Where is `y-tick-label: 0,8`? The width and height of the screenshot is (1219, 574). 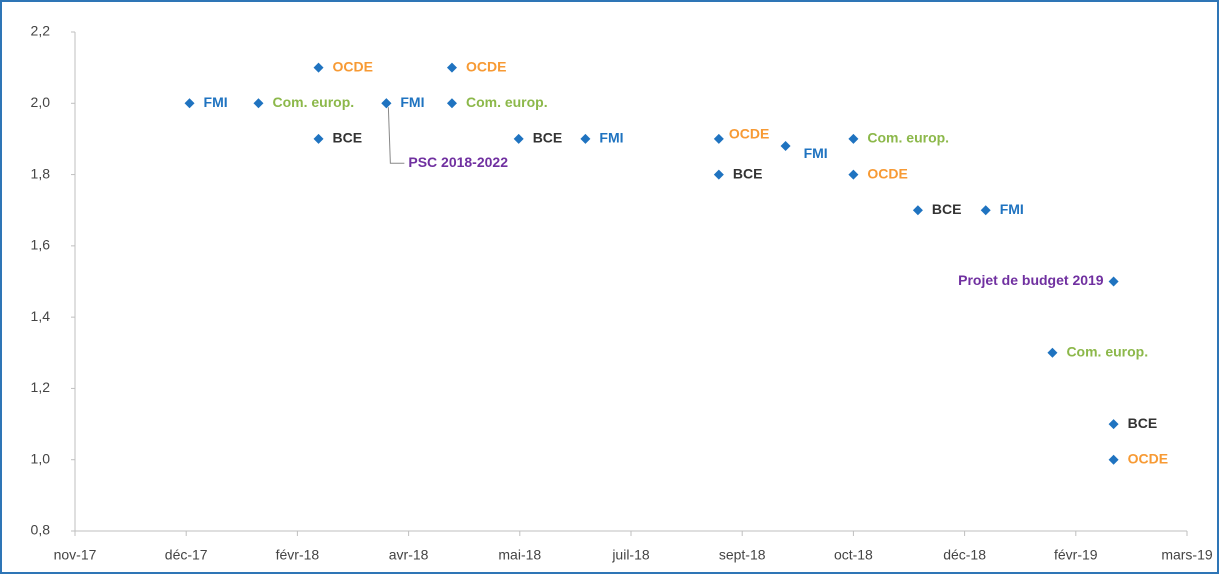
y-tick-label: 0,8 is located at coordinates (41, 530).